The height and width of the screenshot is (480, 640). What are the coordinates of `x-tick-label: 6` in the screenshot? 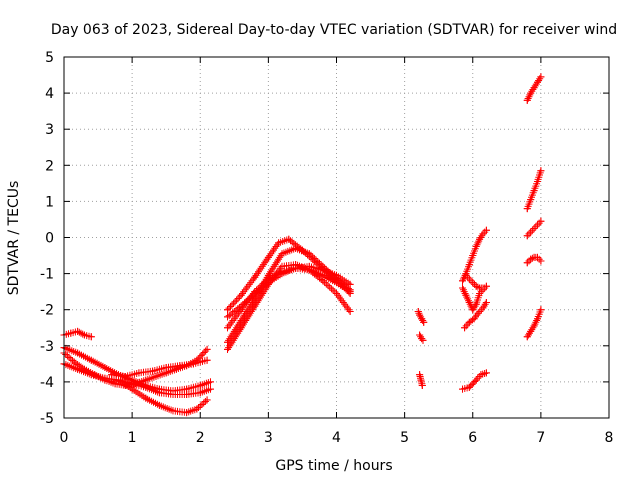 It's located at (472, 438).